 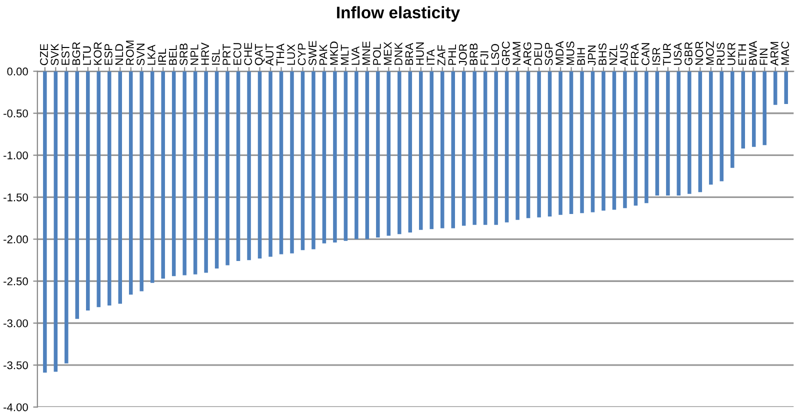 I want to click on x-tick-label: POL, so click(x=377, y=54).